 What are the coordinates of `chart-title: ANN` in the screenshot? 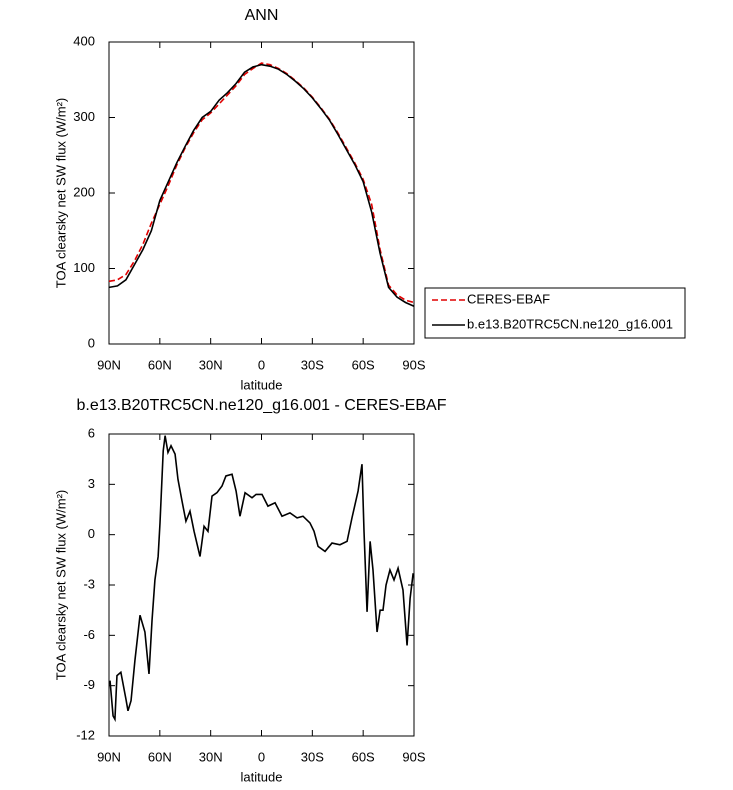 It's located at (262, 15).